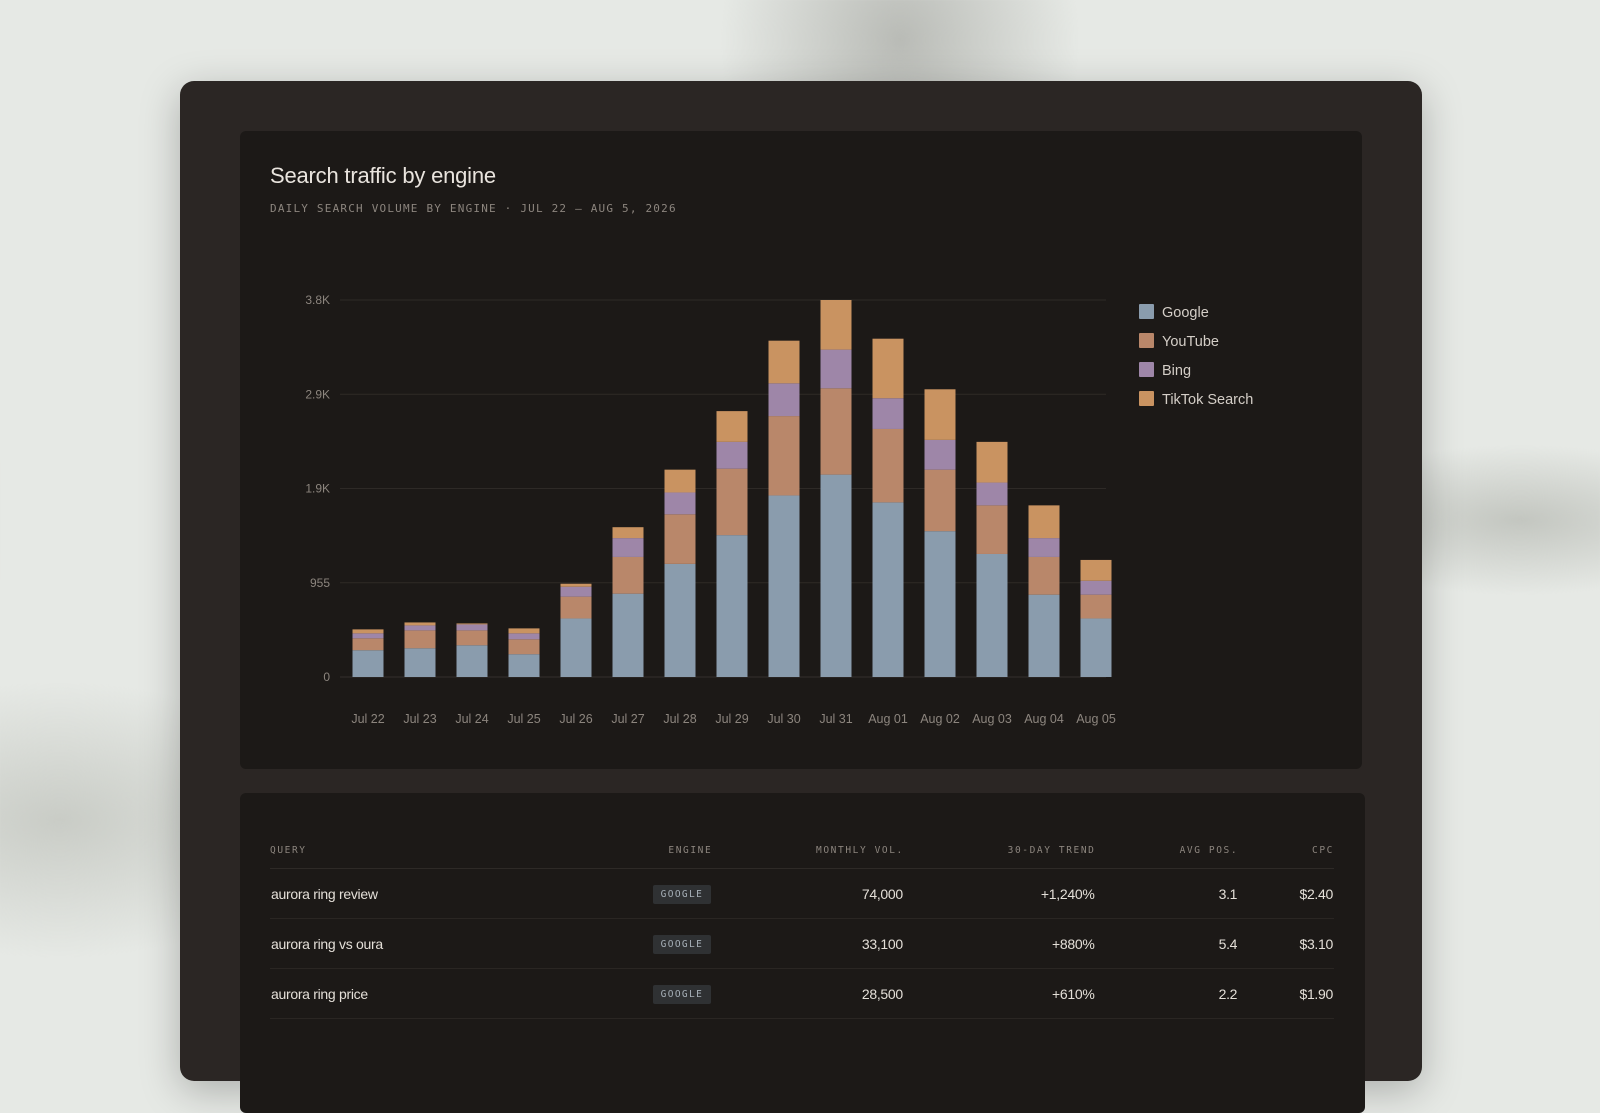  I want to click on legend-label: Google, so click(1185, 313).